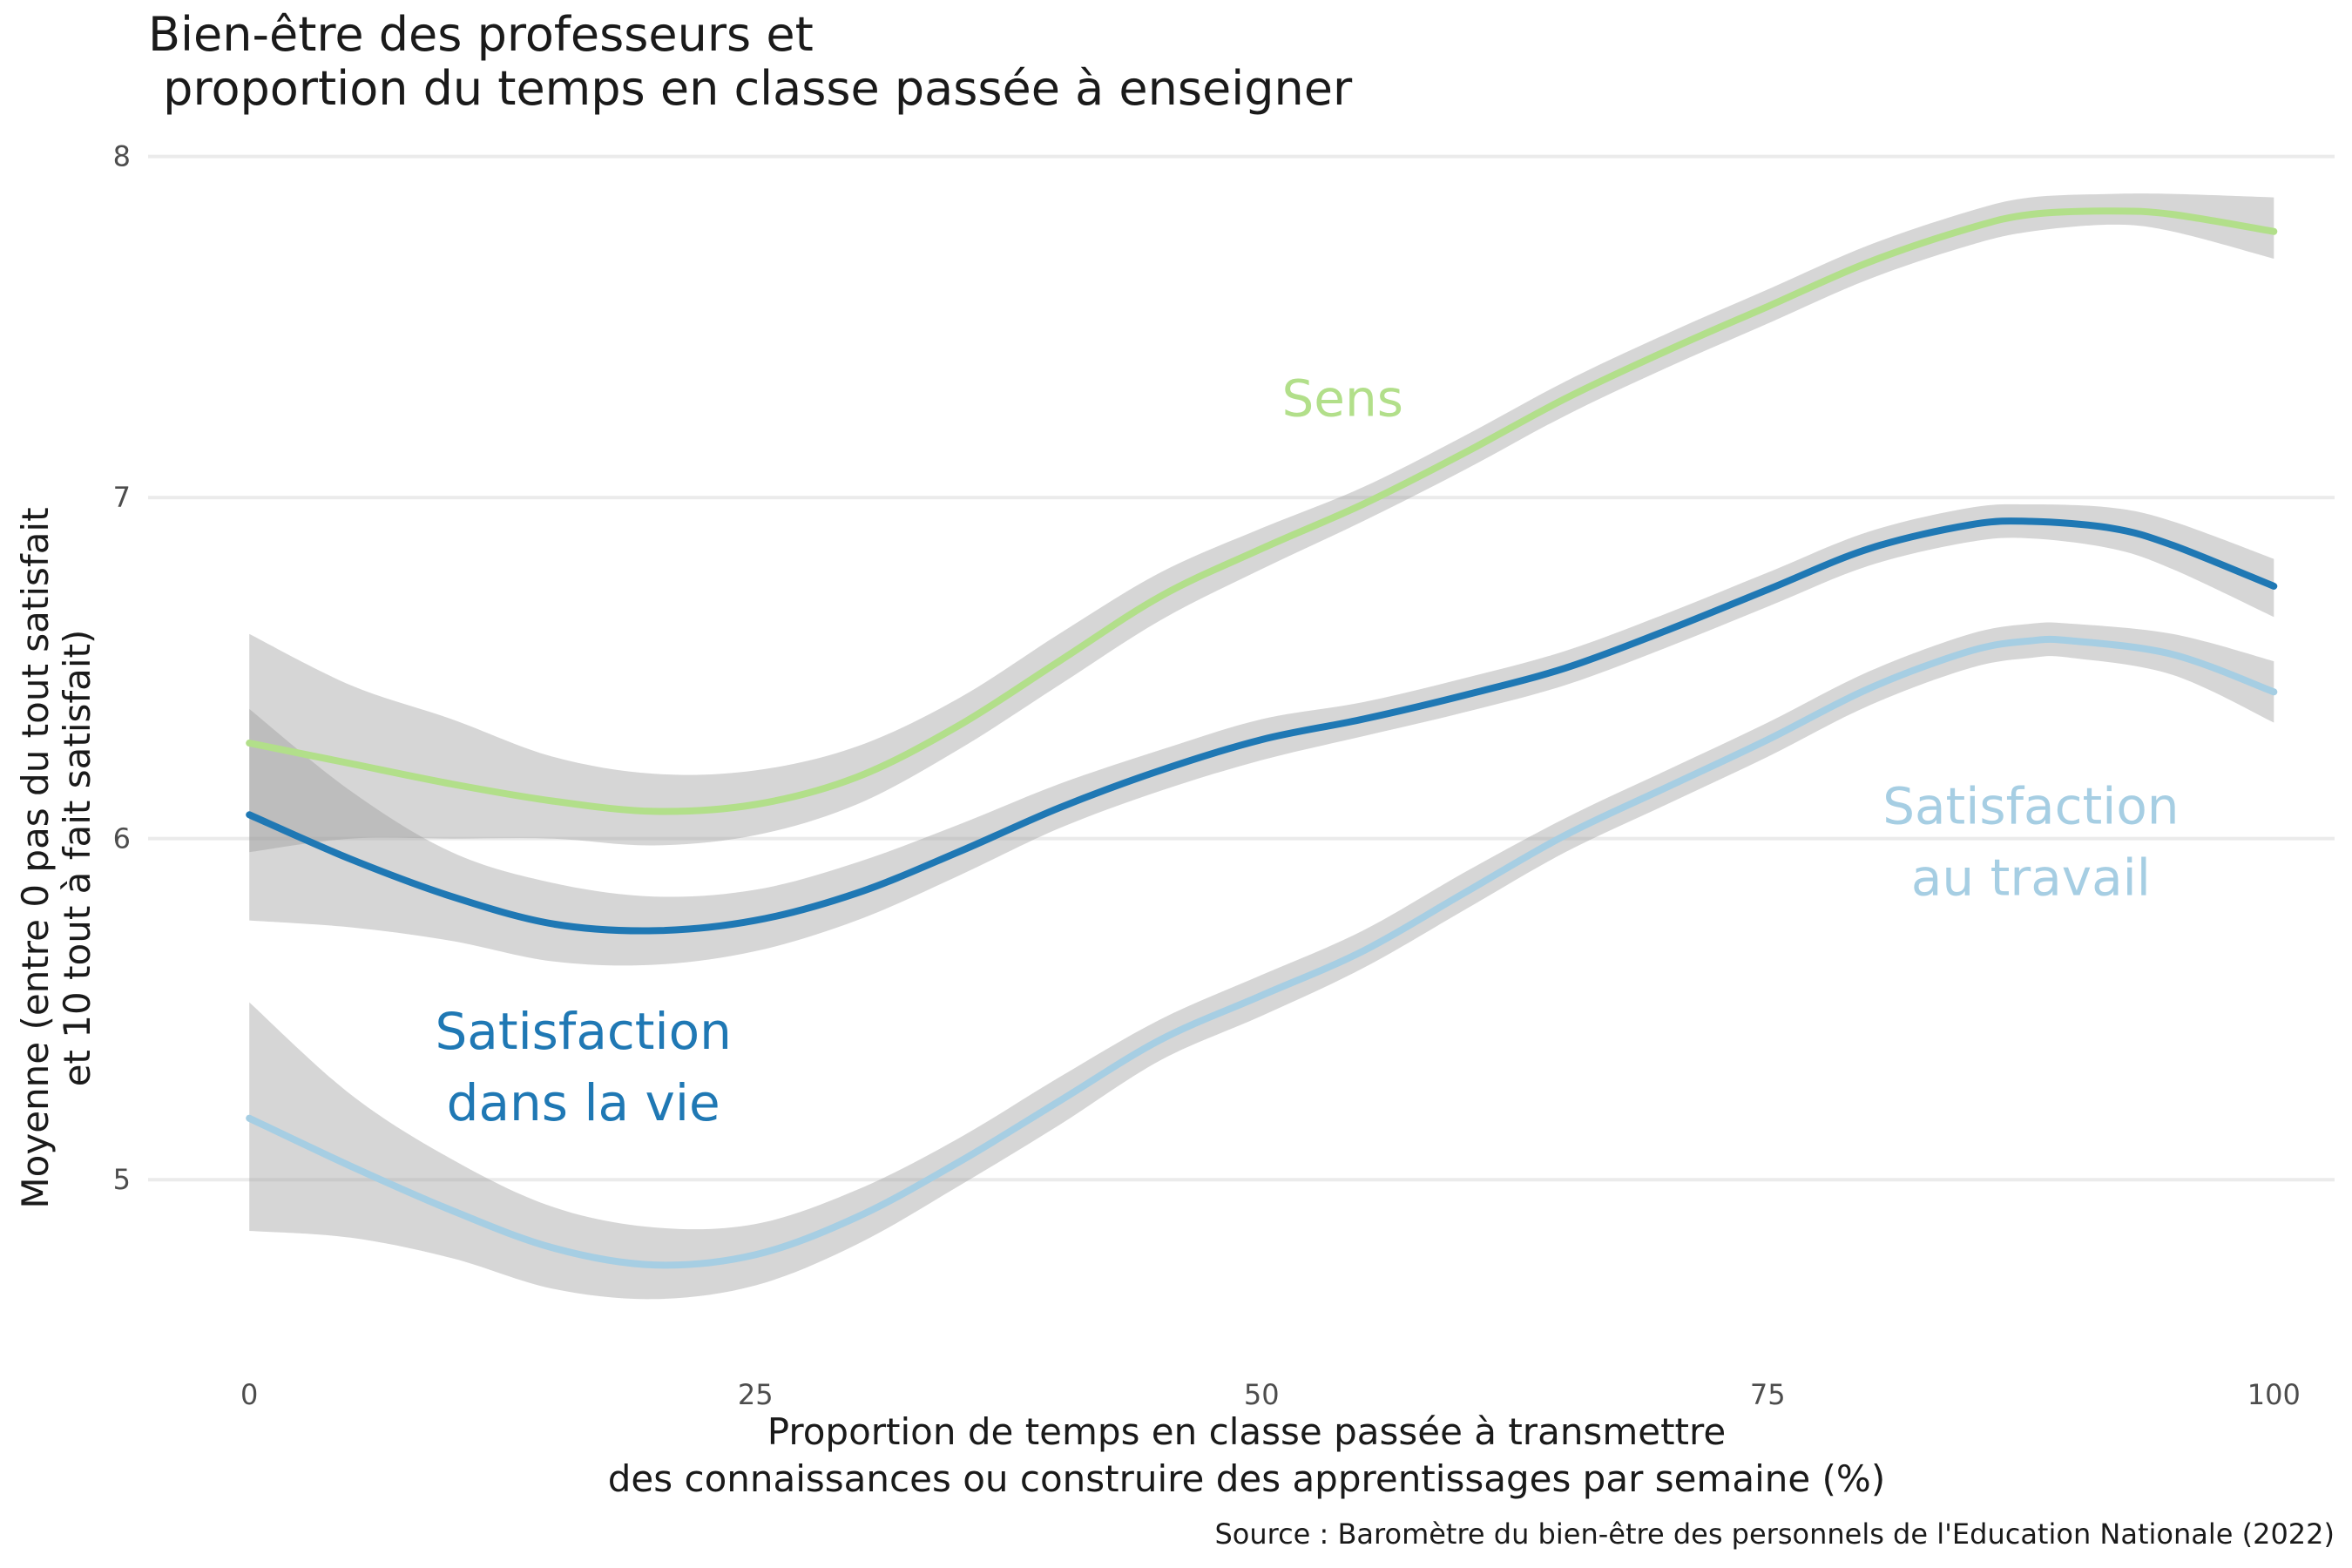 This screenshot has height=1568, width=2352. I want to click on y-tick-label: 5, so click(122, 1179).